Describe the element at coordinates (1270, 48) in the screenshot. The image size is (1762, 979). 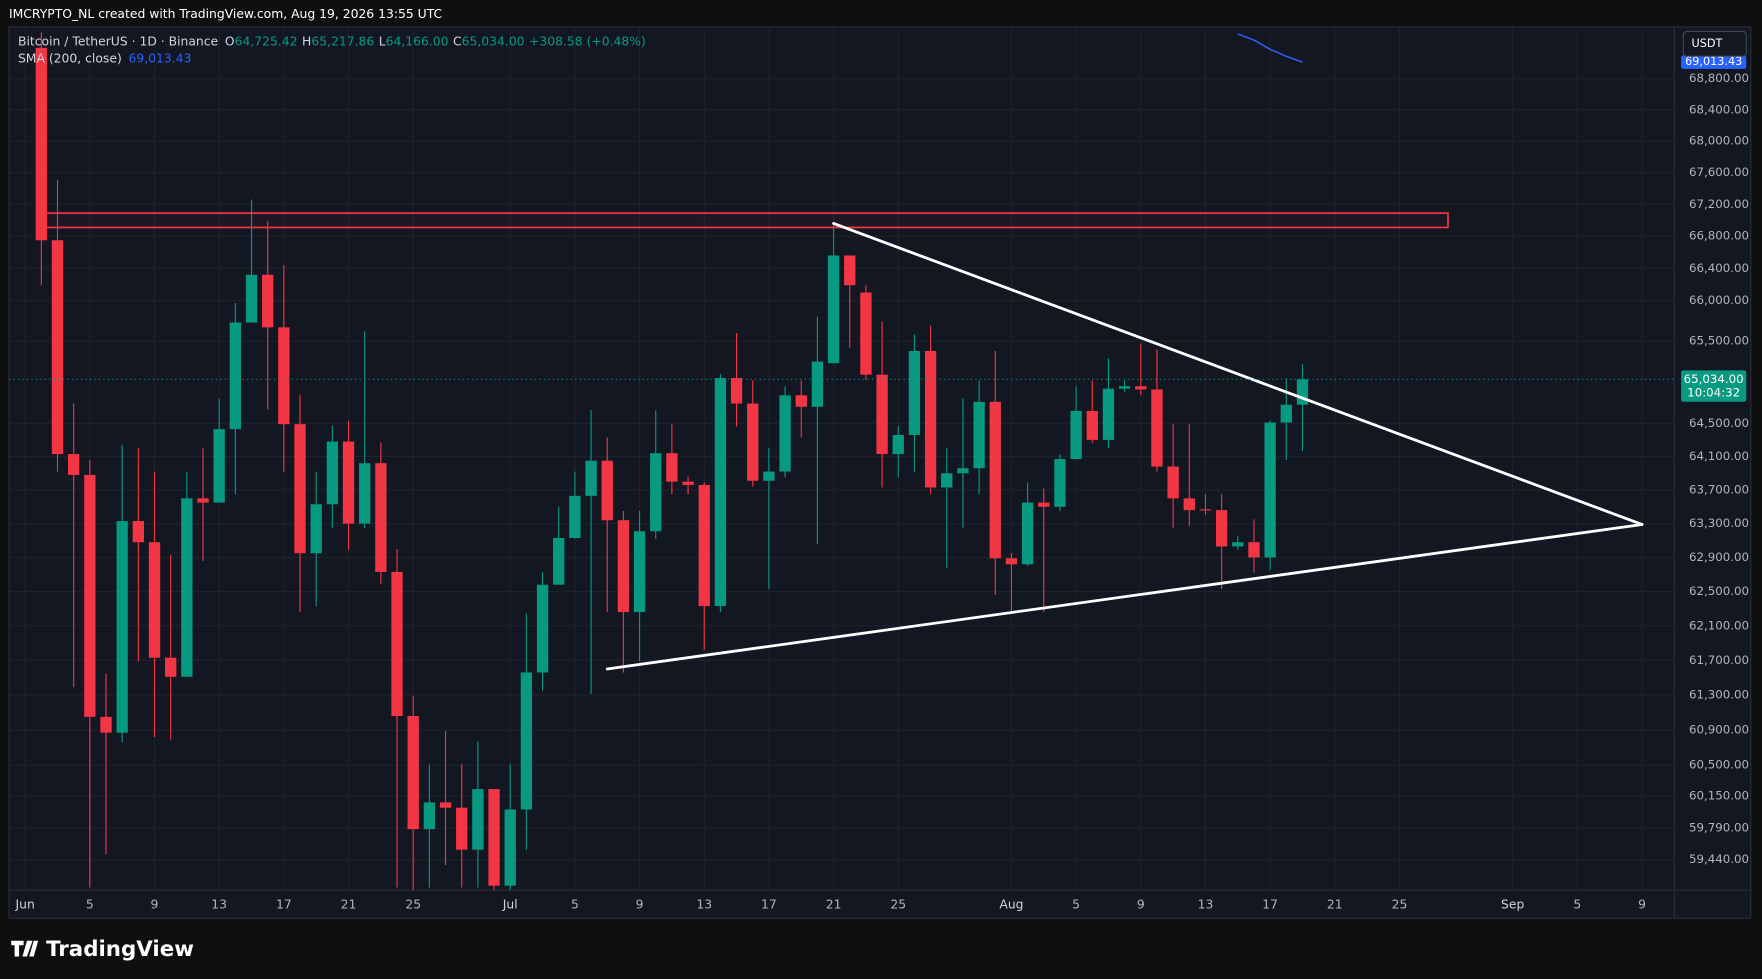
I see `sma-line` at that location.